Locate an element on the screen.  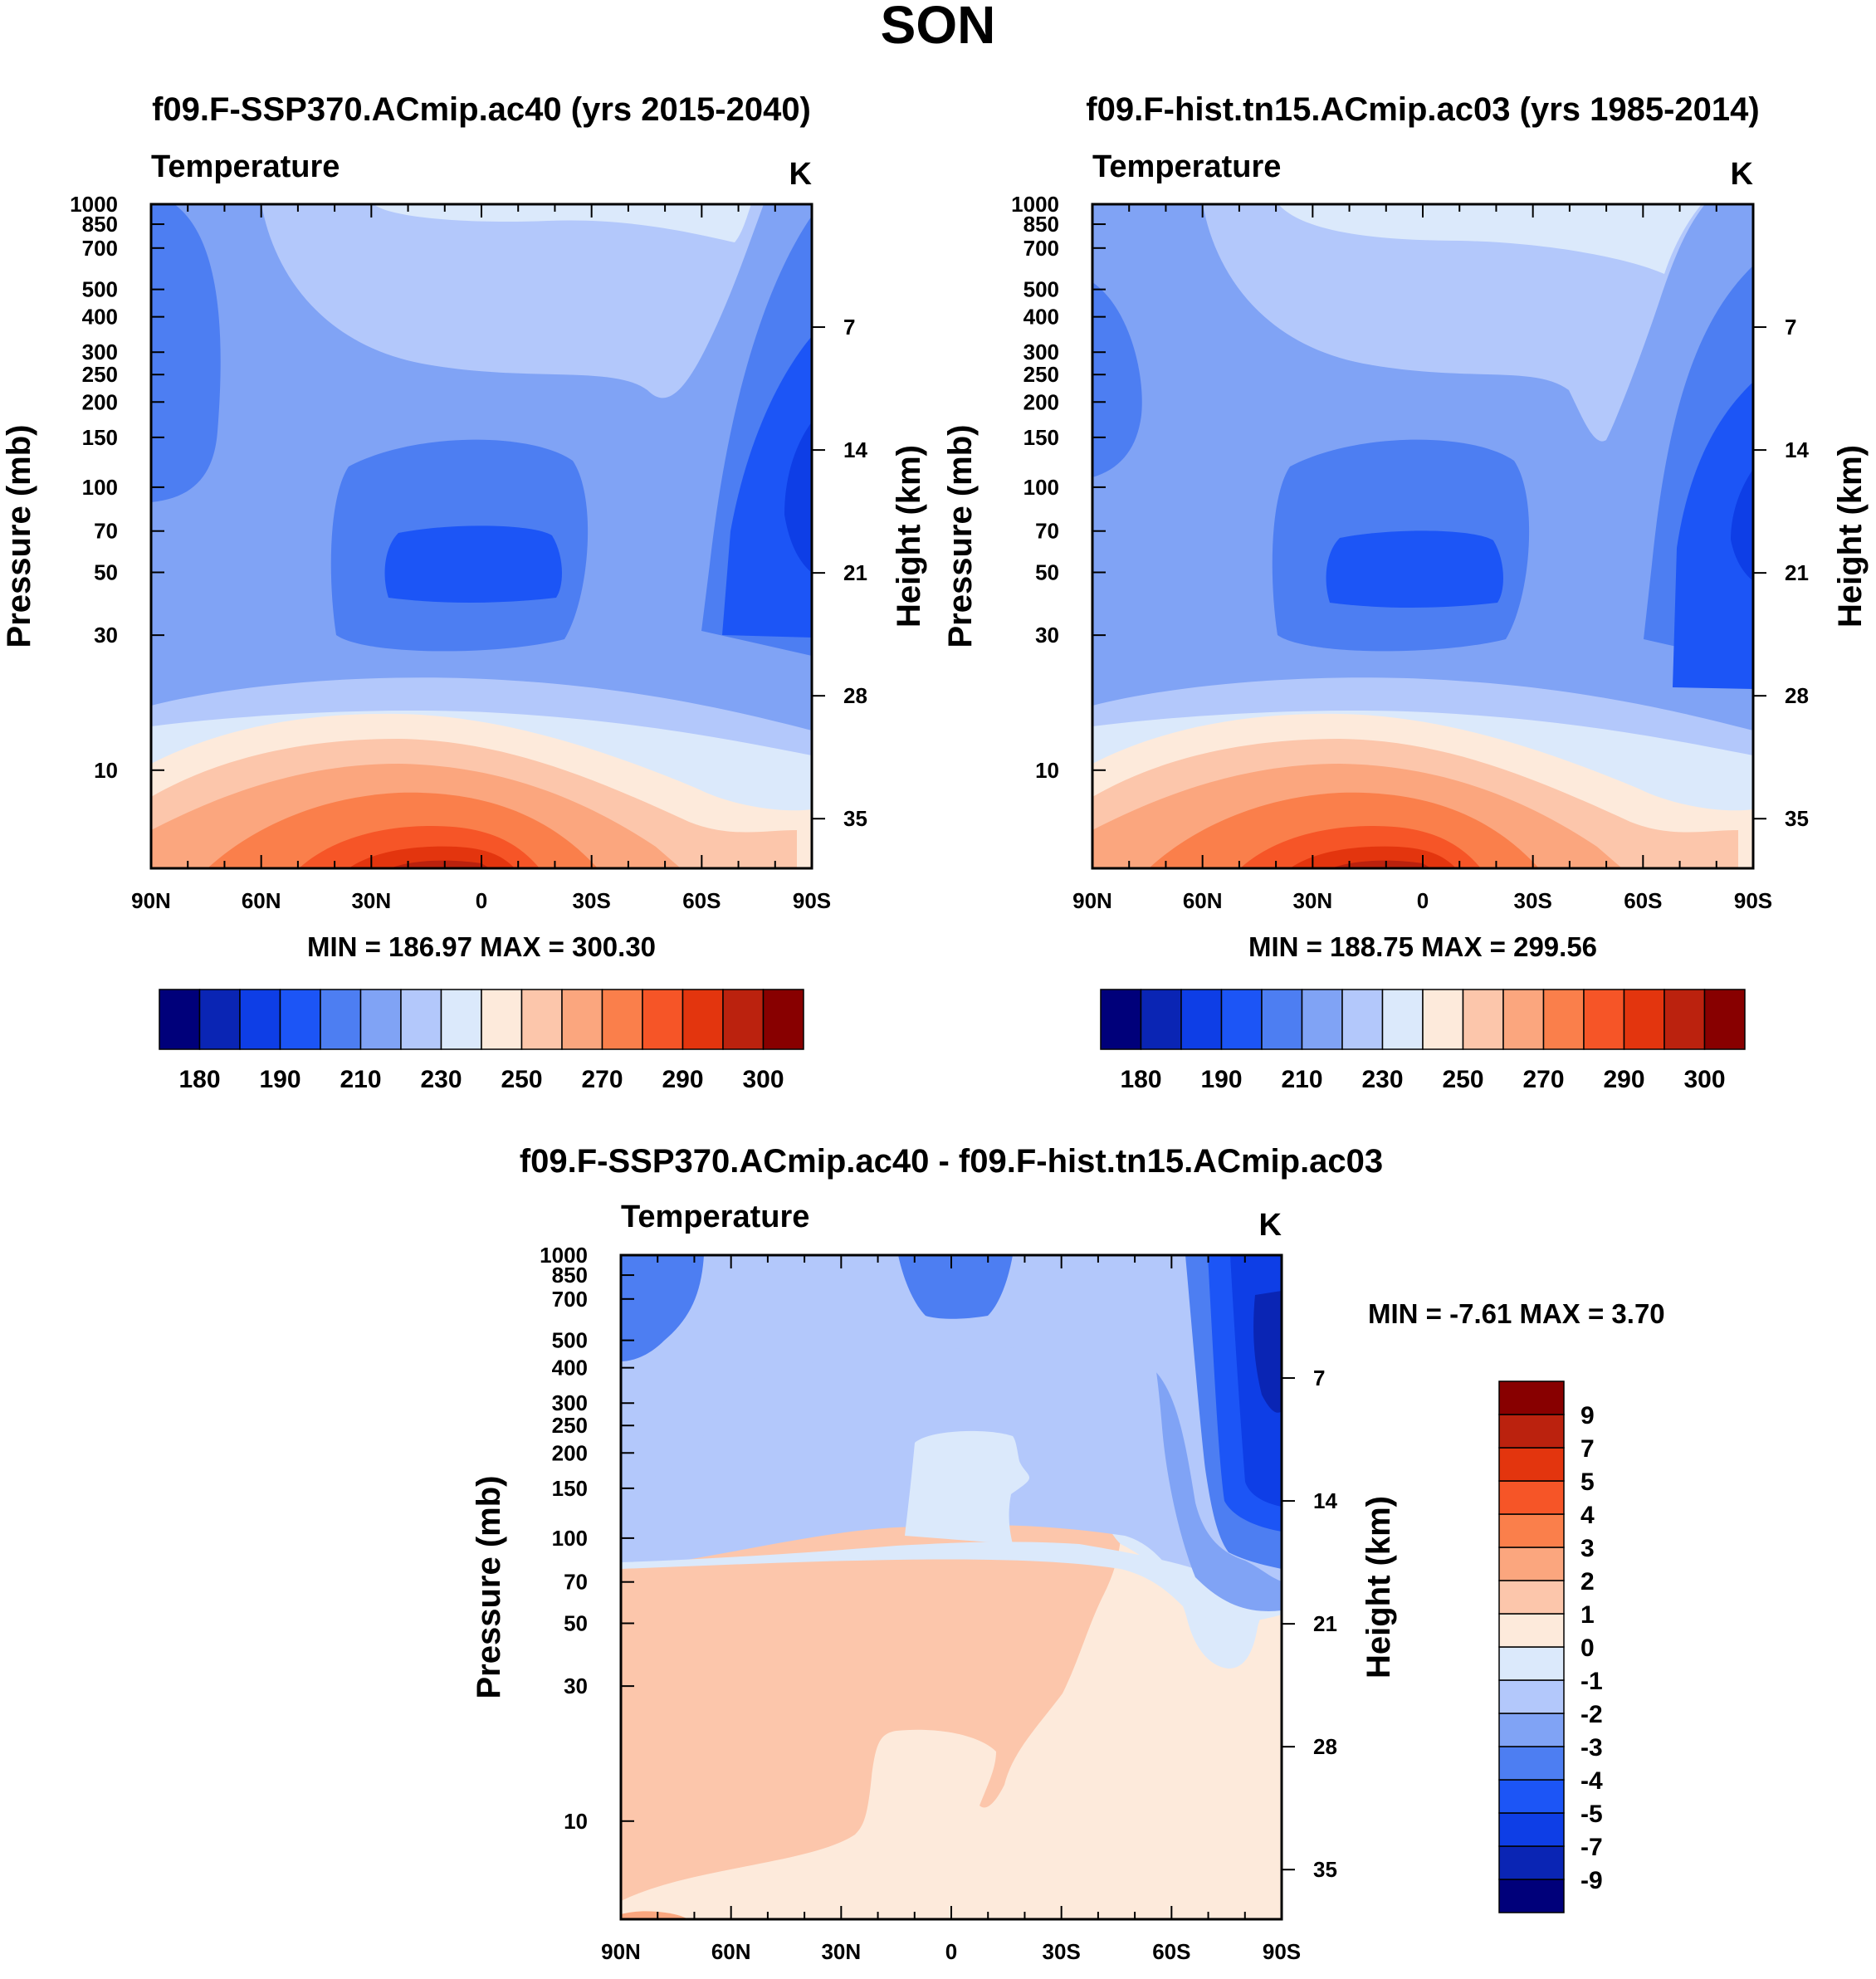
colorbar-label: 0 is located at coordinates (1587, 1648).